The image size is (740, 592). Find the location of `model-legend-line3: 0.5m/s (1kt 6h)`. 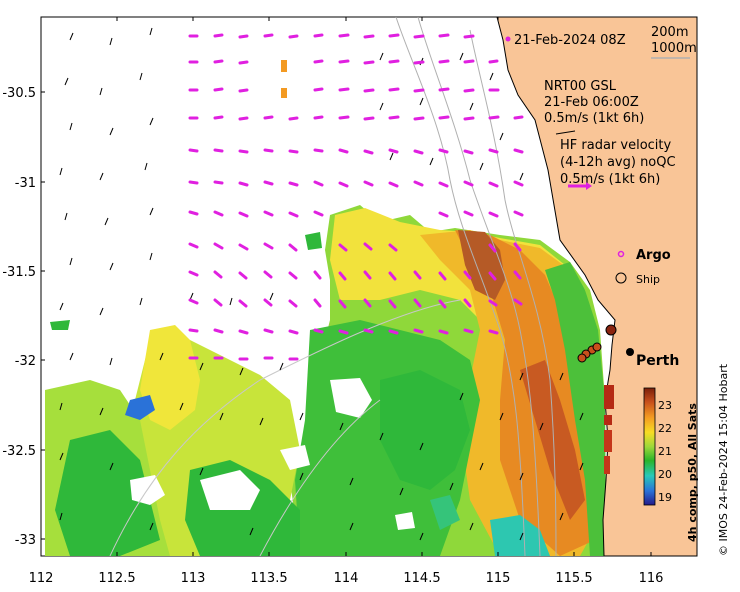

model-legend-line3: 0.5m/s (1kt 6h) is located at coordinates (594, 118).